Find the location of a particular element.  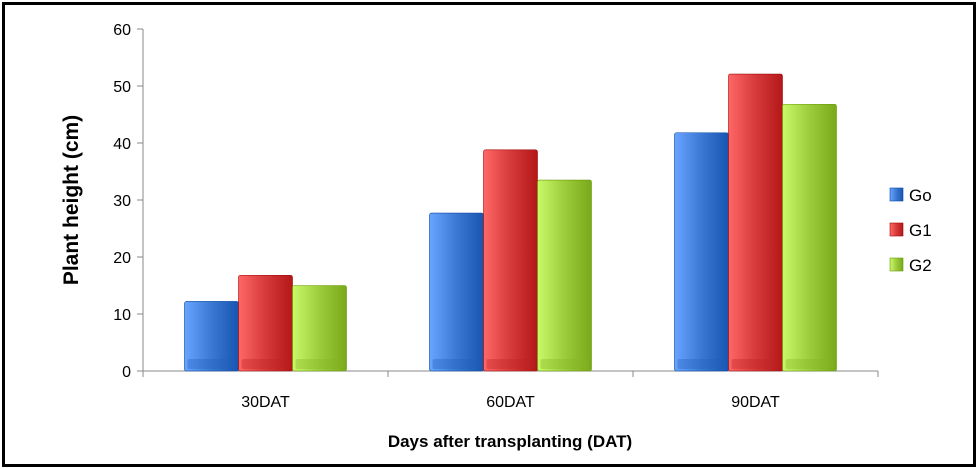

y-tick-label: 30 is located at coordinates (122, 201).